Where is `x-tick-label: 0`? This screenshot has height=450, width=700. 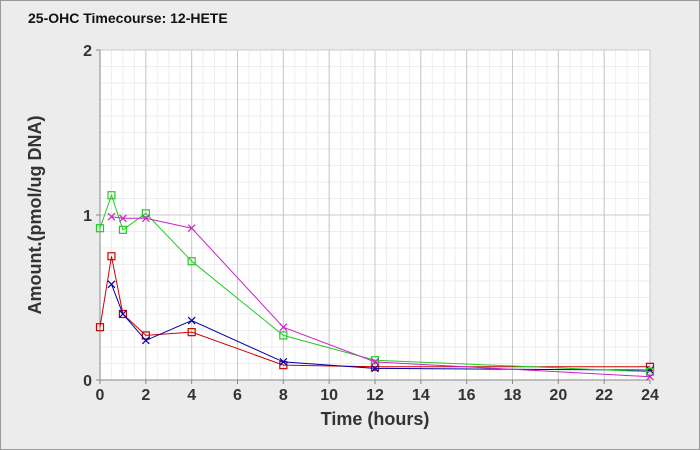
x-tick-label: 0 is located at coordinates (100, 395).